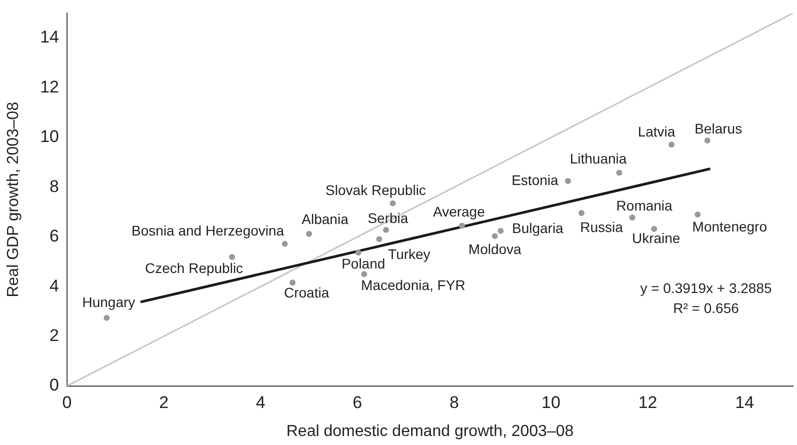  I want to click on annotation: Montenegro, so click(730, 226).